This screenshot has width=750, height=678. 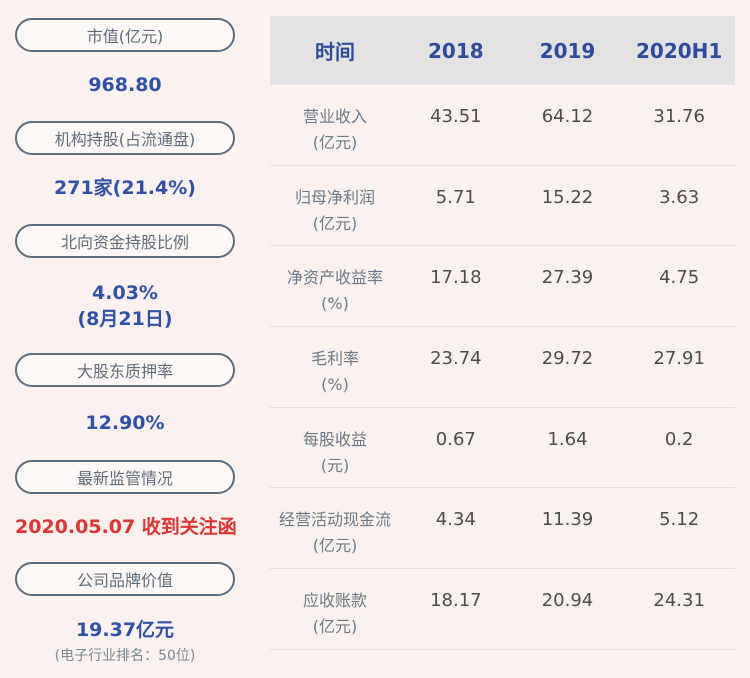 I want to click on row-label-name: 归母净利润, so click(x=334, y=197).